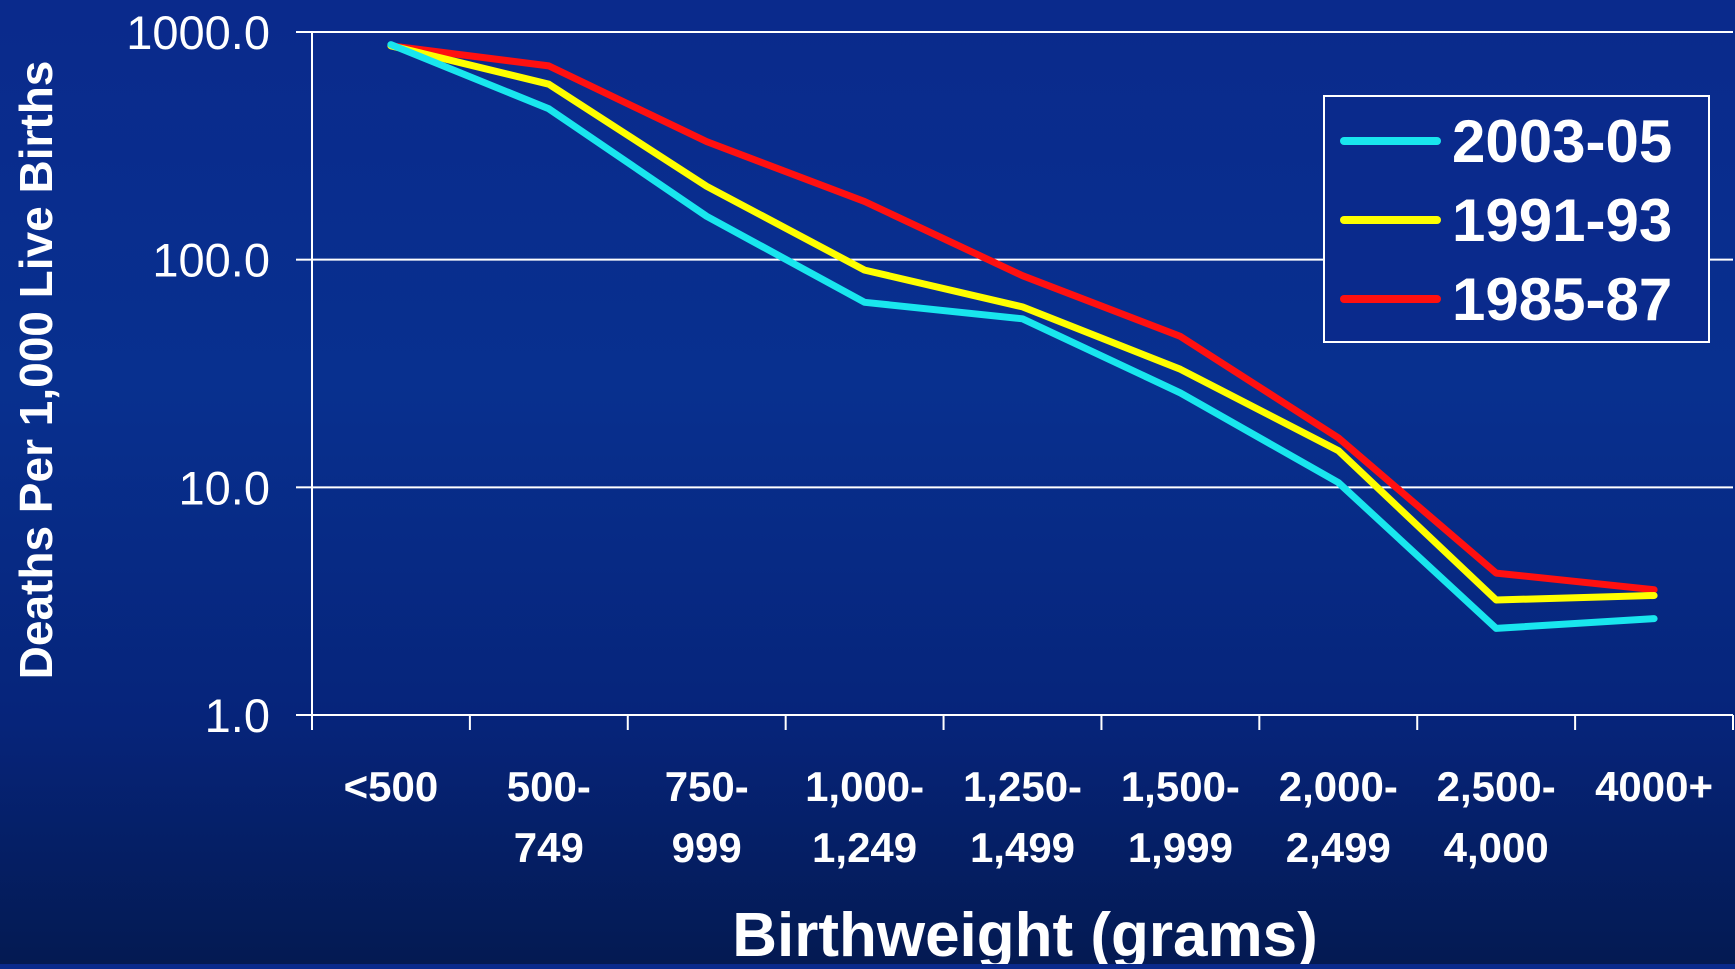  Describe the element at coordinates (1338, 786) in the screenshot. I see `x-tick-label: 2,000-` at that location.